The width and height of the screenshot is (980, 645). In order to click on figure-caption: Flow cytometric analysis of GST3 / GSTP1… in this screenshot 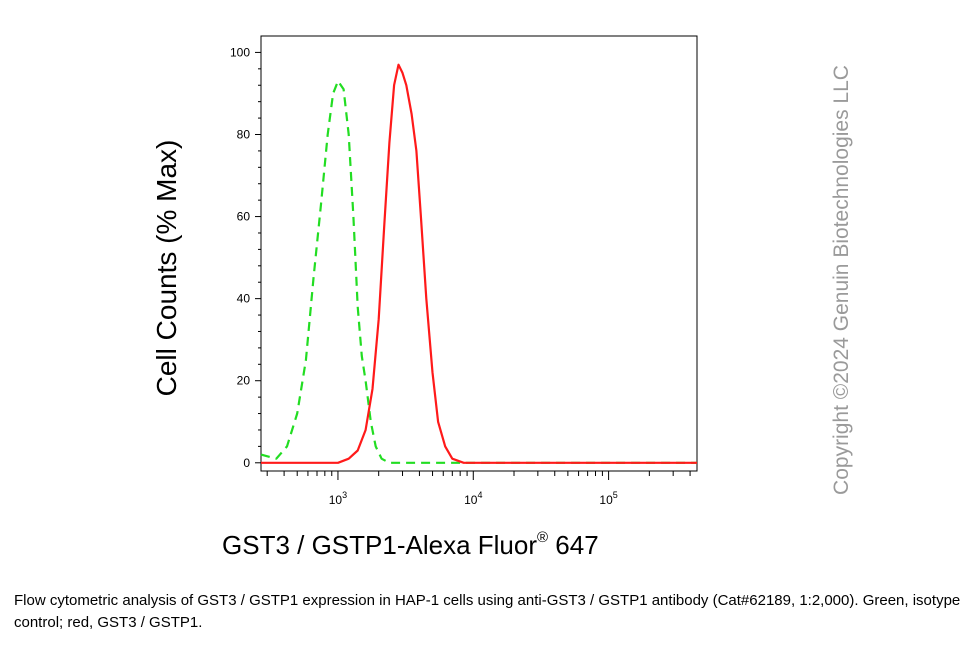, I will do `click(487, 611)`.